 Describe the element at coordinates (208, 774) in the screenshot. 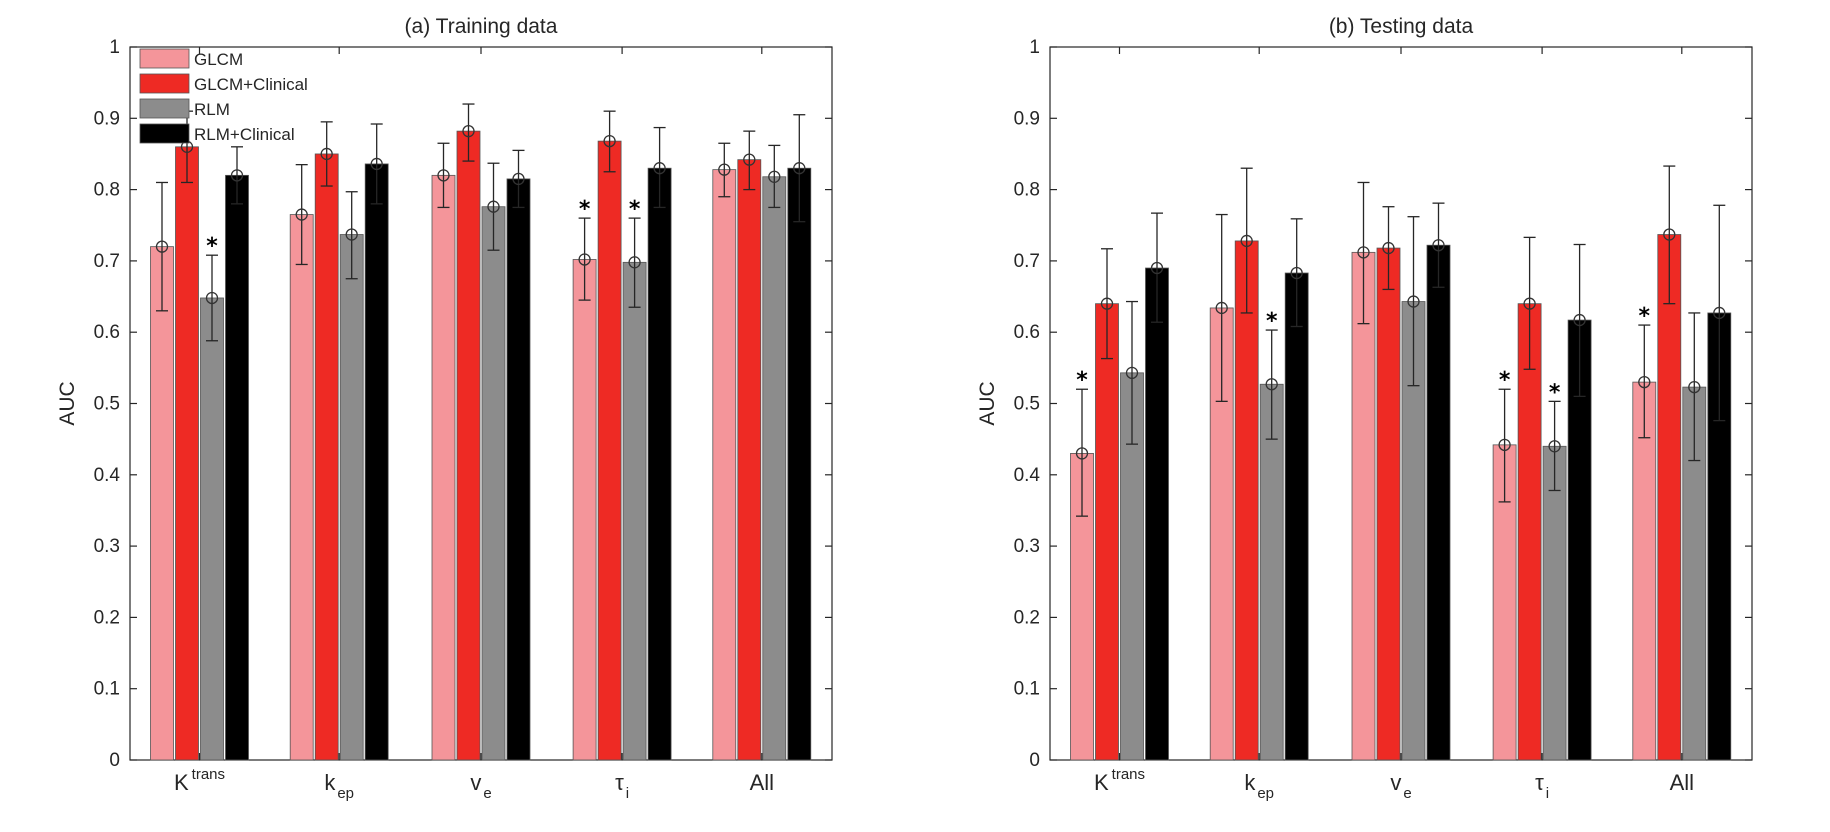

I see `x-category-superscript: trans` at that location.